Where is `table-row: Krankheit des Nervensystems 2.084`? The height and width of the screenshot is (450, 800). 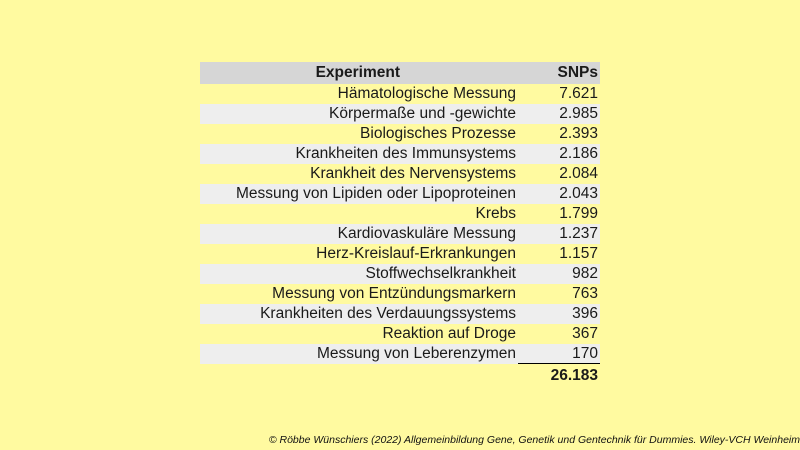
table-row: Krankheit des Nervensystems 2.084 is located at coordinates (400, 174).